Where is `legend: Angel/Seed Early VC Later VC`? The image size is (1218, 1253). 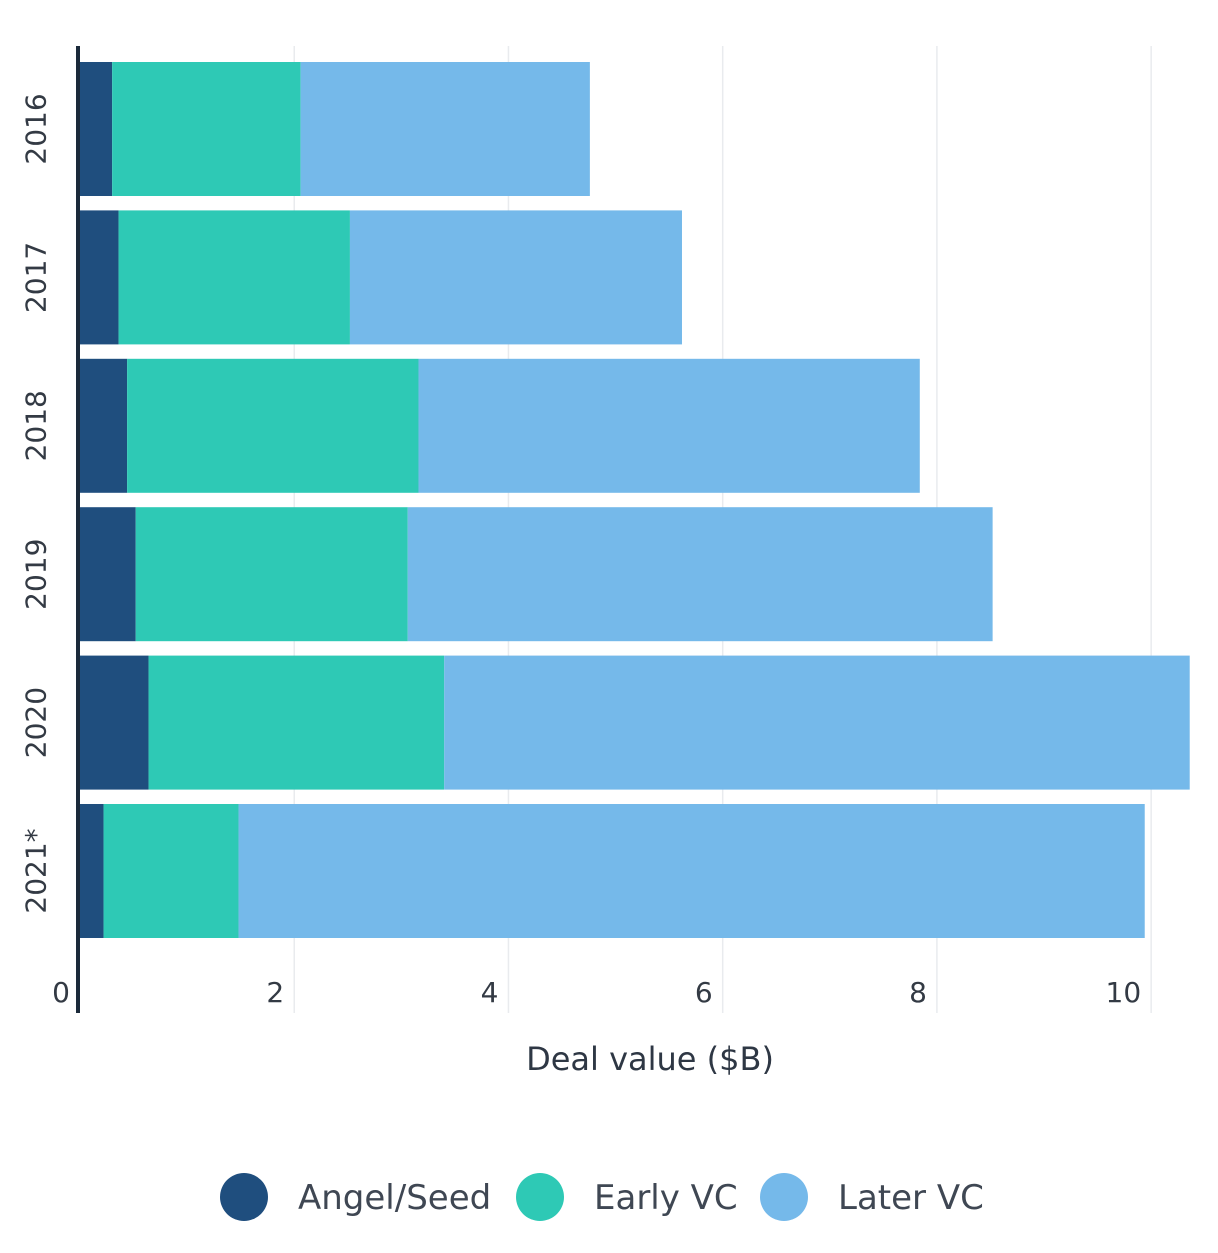 legend: Angel/Seed Early VC Later VC is located at coordinates (602, 1197).